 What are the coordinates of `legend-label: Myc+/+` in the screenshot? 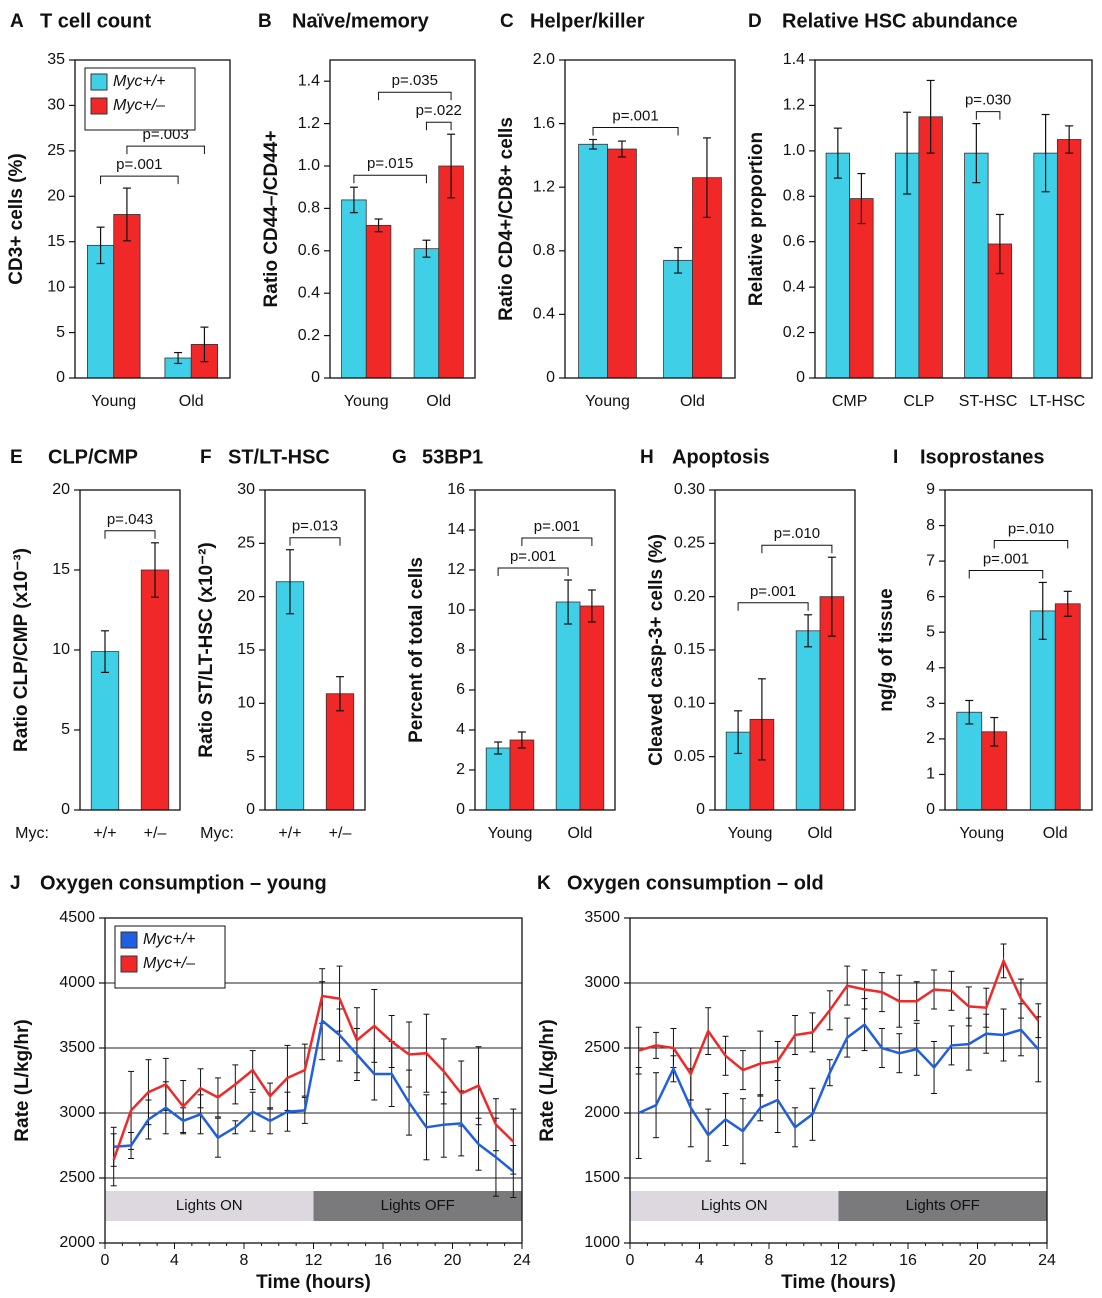 It's located at (139, 81).